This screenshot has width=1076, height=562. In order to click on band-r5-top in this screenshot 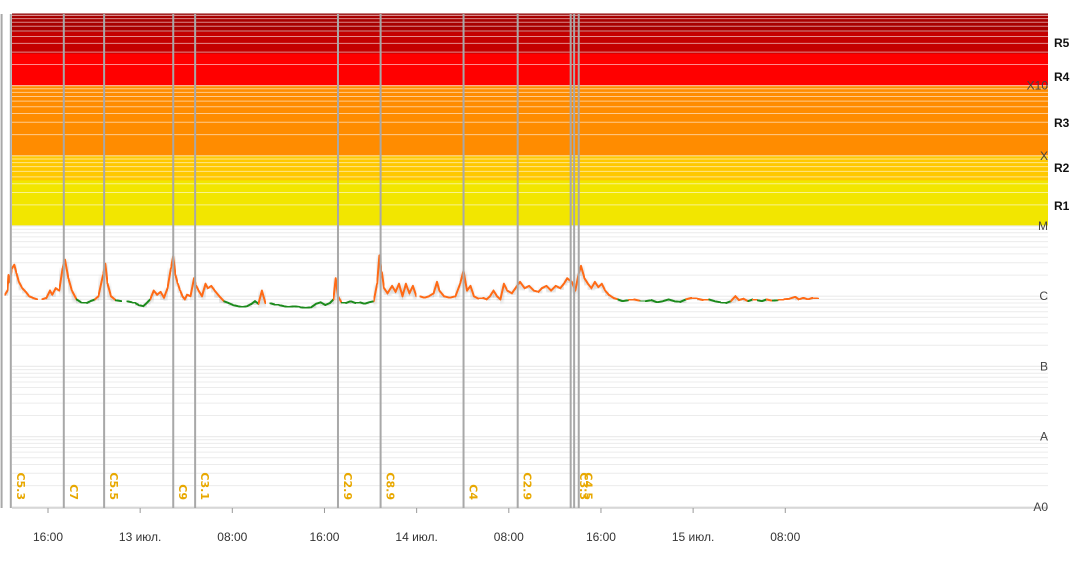, I will do `click(530, 23)`.